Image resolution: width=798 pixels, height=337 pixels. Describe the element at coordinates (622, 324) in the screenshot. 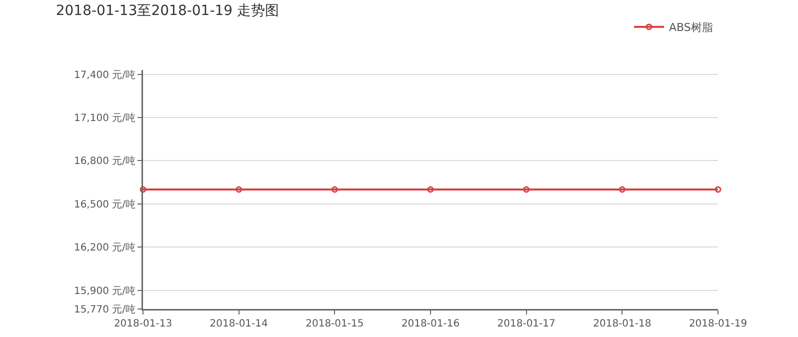

I see `x-tick-label: 2018-01-18` at that location.